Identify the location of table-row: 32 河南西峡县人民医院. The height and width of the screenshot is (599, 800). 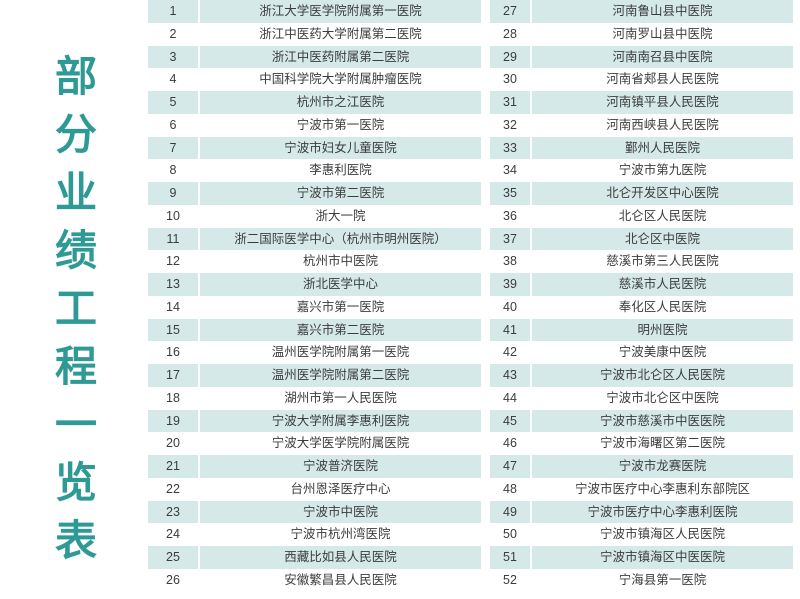
(641, 125).